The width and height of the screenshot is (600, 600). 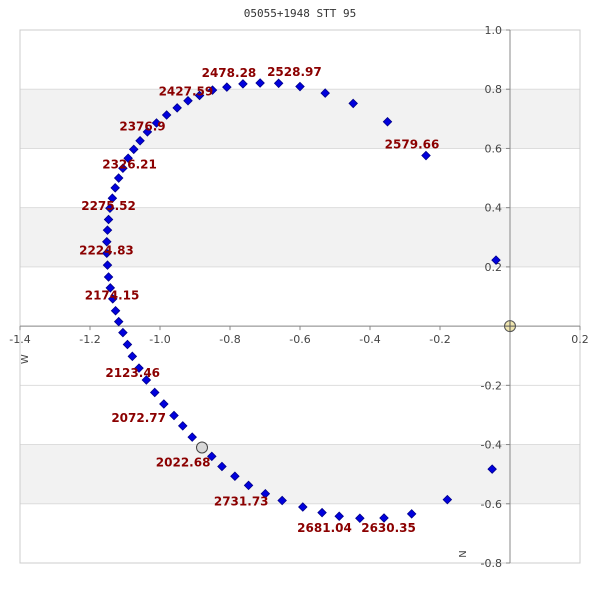 I want to click on epoch-label: 2275.52, so click(x=108, y=206).